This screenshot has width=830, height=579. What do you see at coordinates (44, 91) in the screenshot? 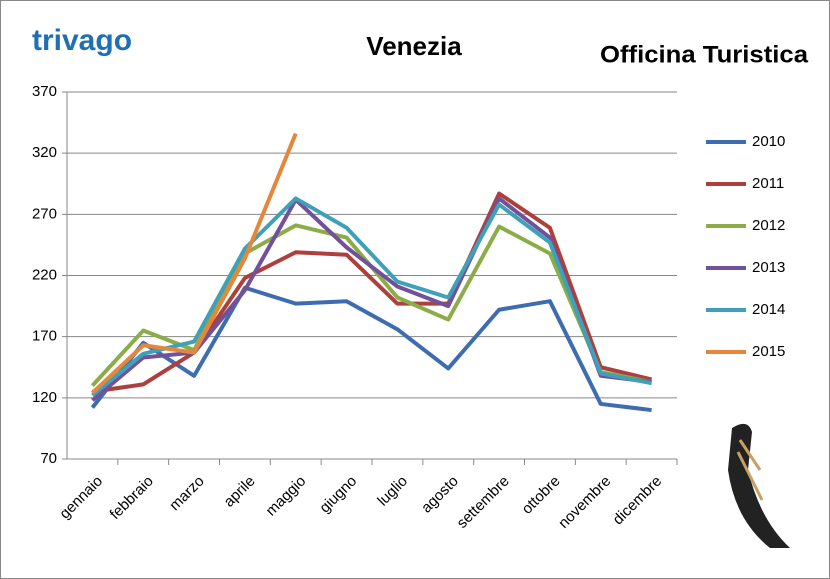
I see `y-tick-label: 370` at bounding box center [44, 91].